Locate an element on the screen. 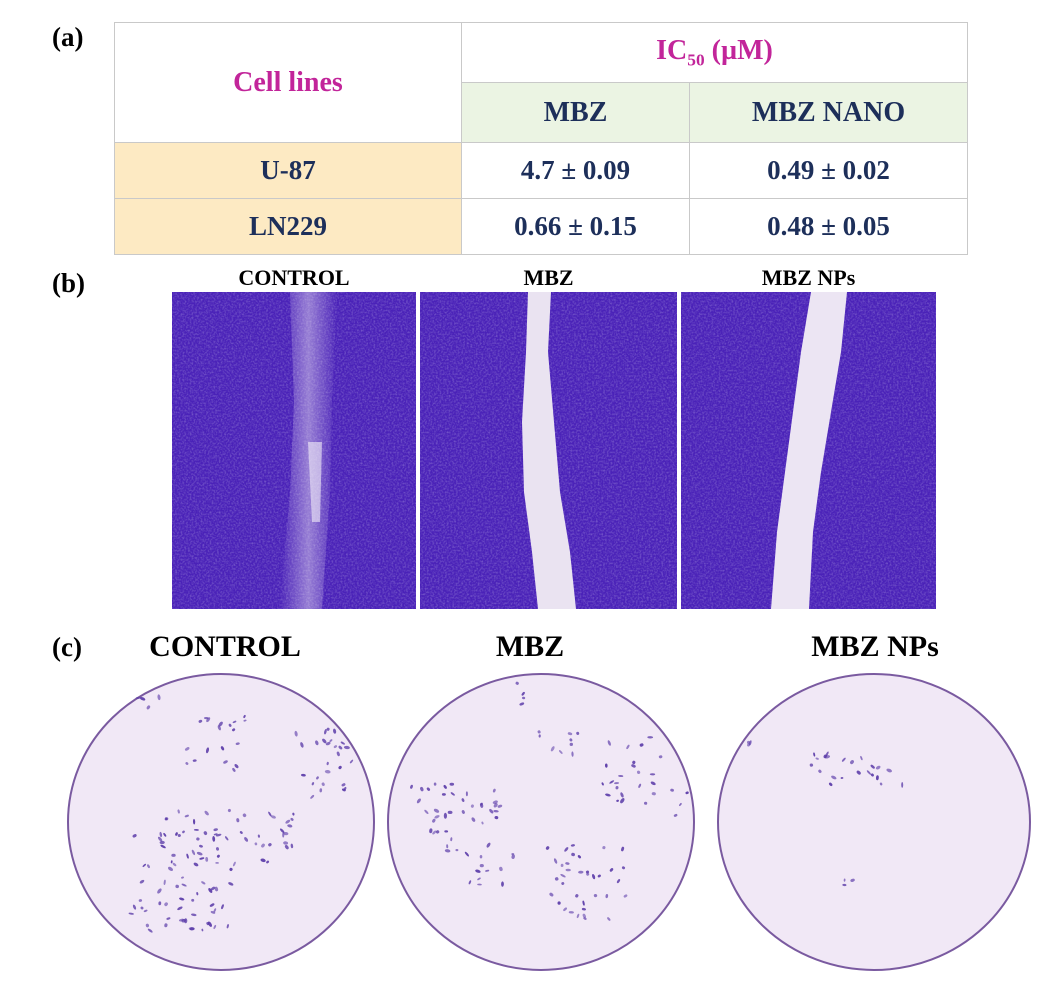 The height and width of the screenshot is (992, 1050). row-label-ln229: LN229 is located at coordinates (288, 226).